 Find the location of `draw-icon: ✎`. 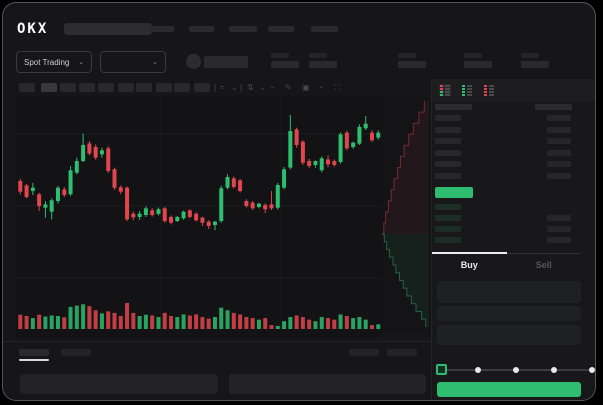

draw-icon: ✎ is located at coordinates (288, 87).